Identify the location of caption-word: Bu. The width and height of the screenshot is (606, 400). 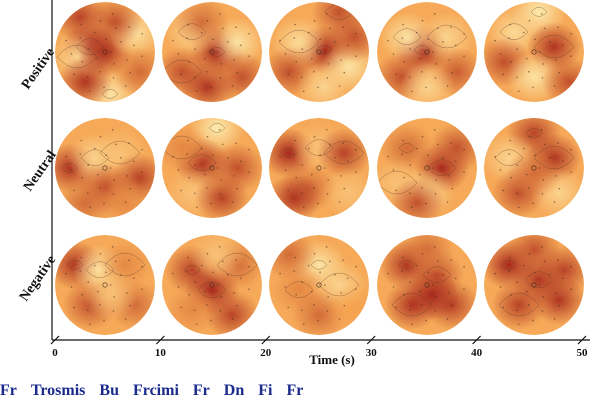
(109, 390).